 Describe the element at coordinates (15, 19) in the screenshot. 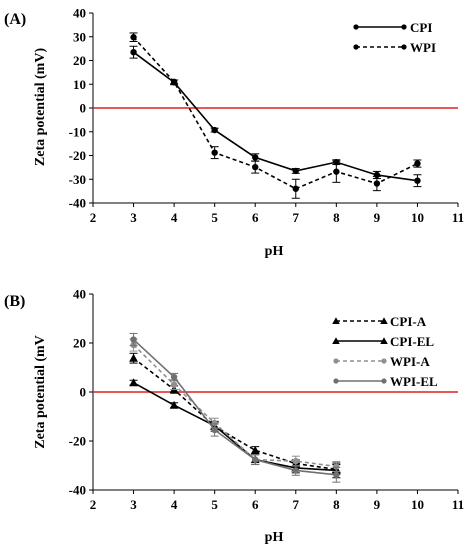

I see `panel-label: (A)` at that location.